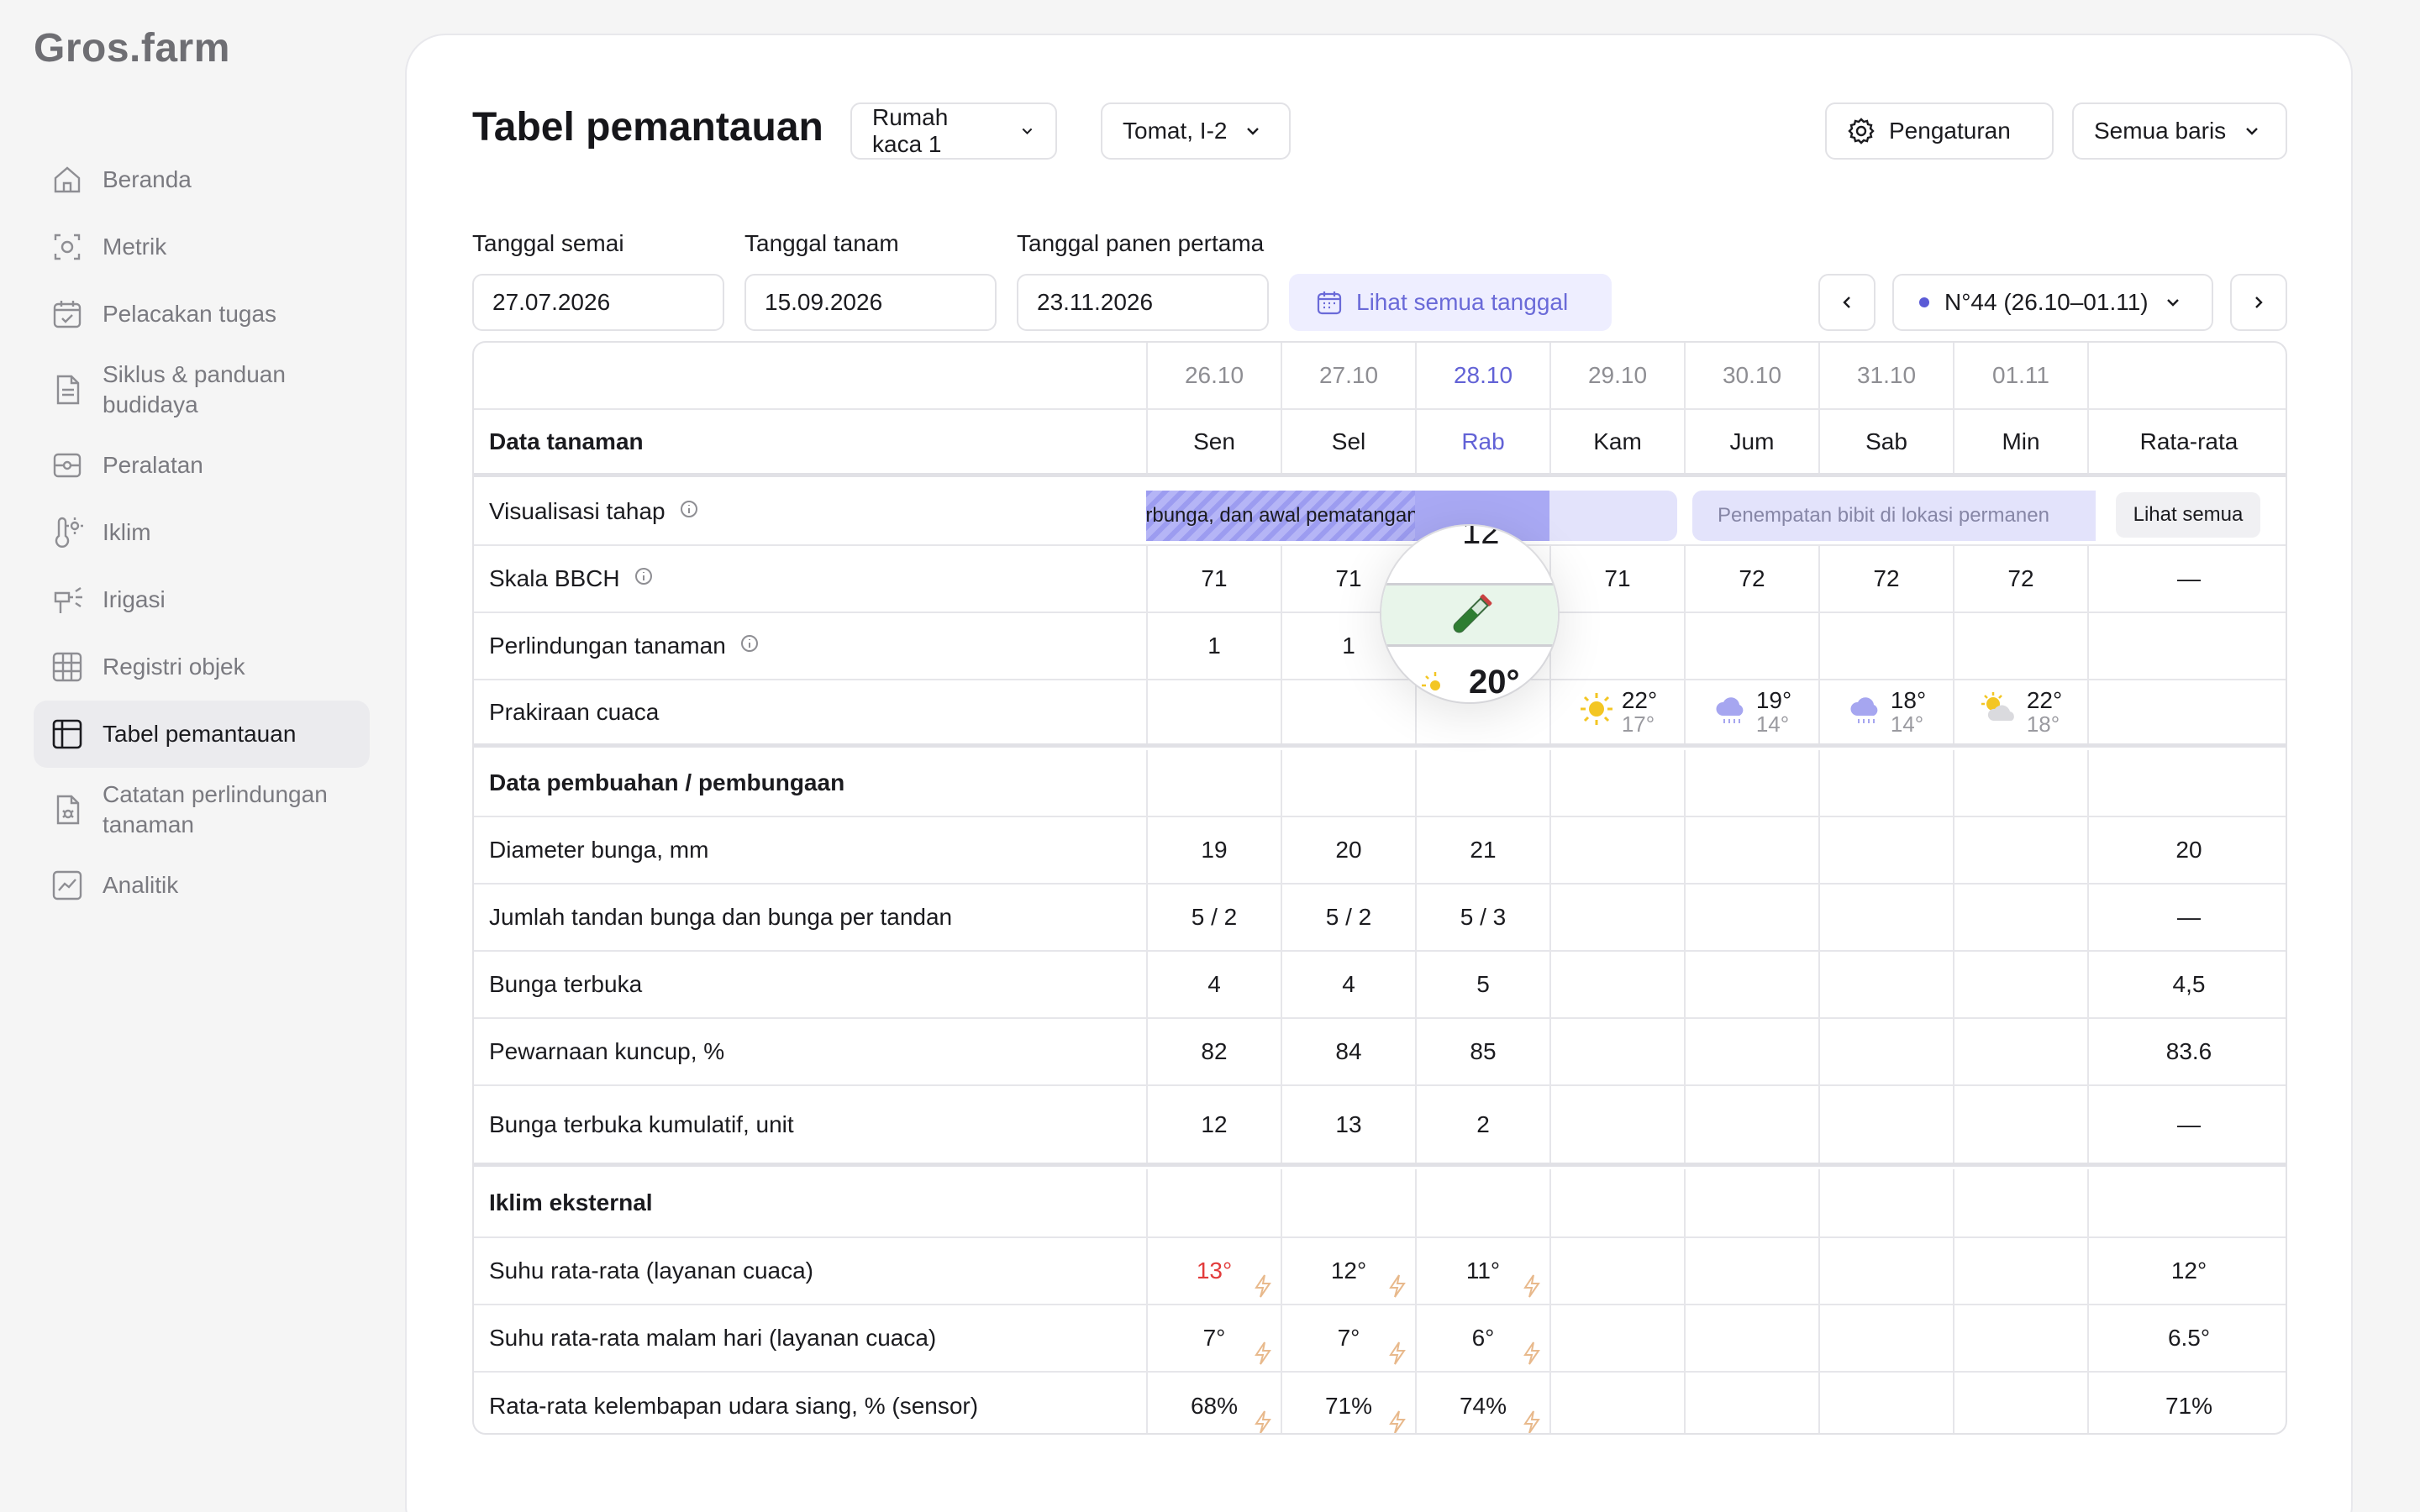  Describe the element at coordinates (567, 441) in the screenshot. I see `row-label-text: Data tanaman` at that location.